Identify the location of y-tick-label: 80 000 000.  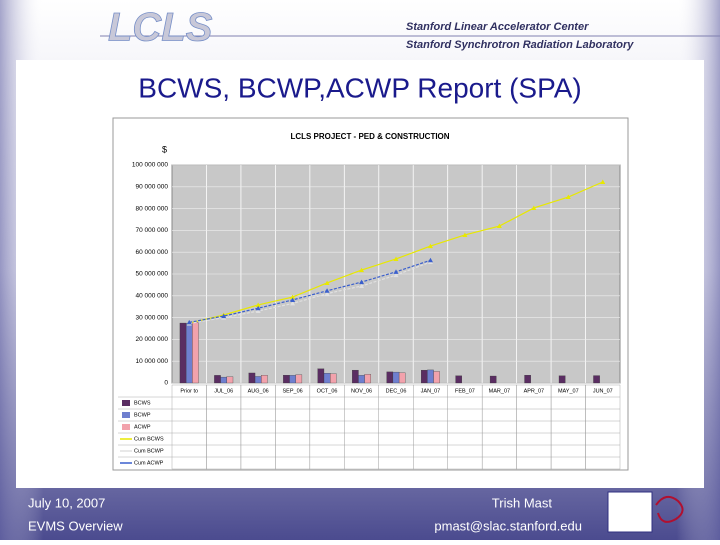
(151, 208).